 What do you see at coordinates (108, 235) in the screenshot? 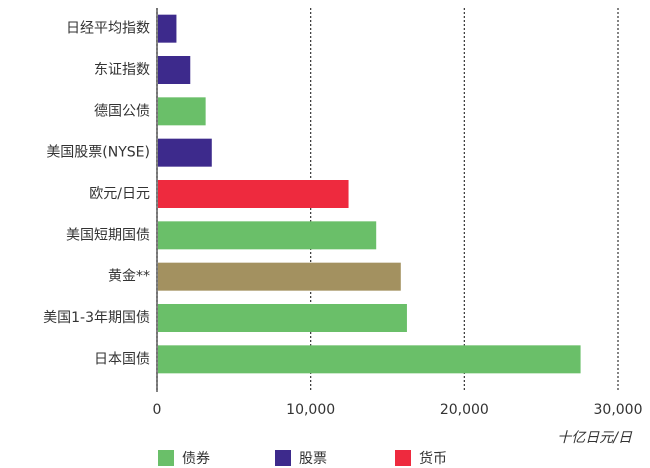
I see `y-tick-label: 美国短期国债` at bounding box center [108, 235].